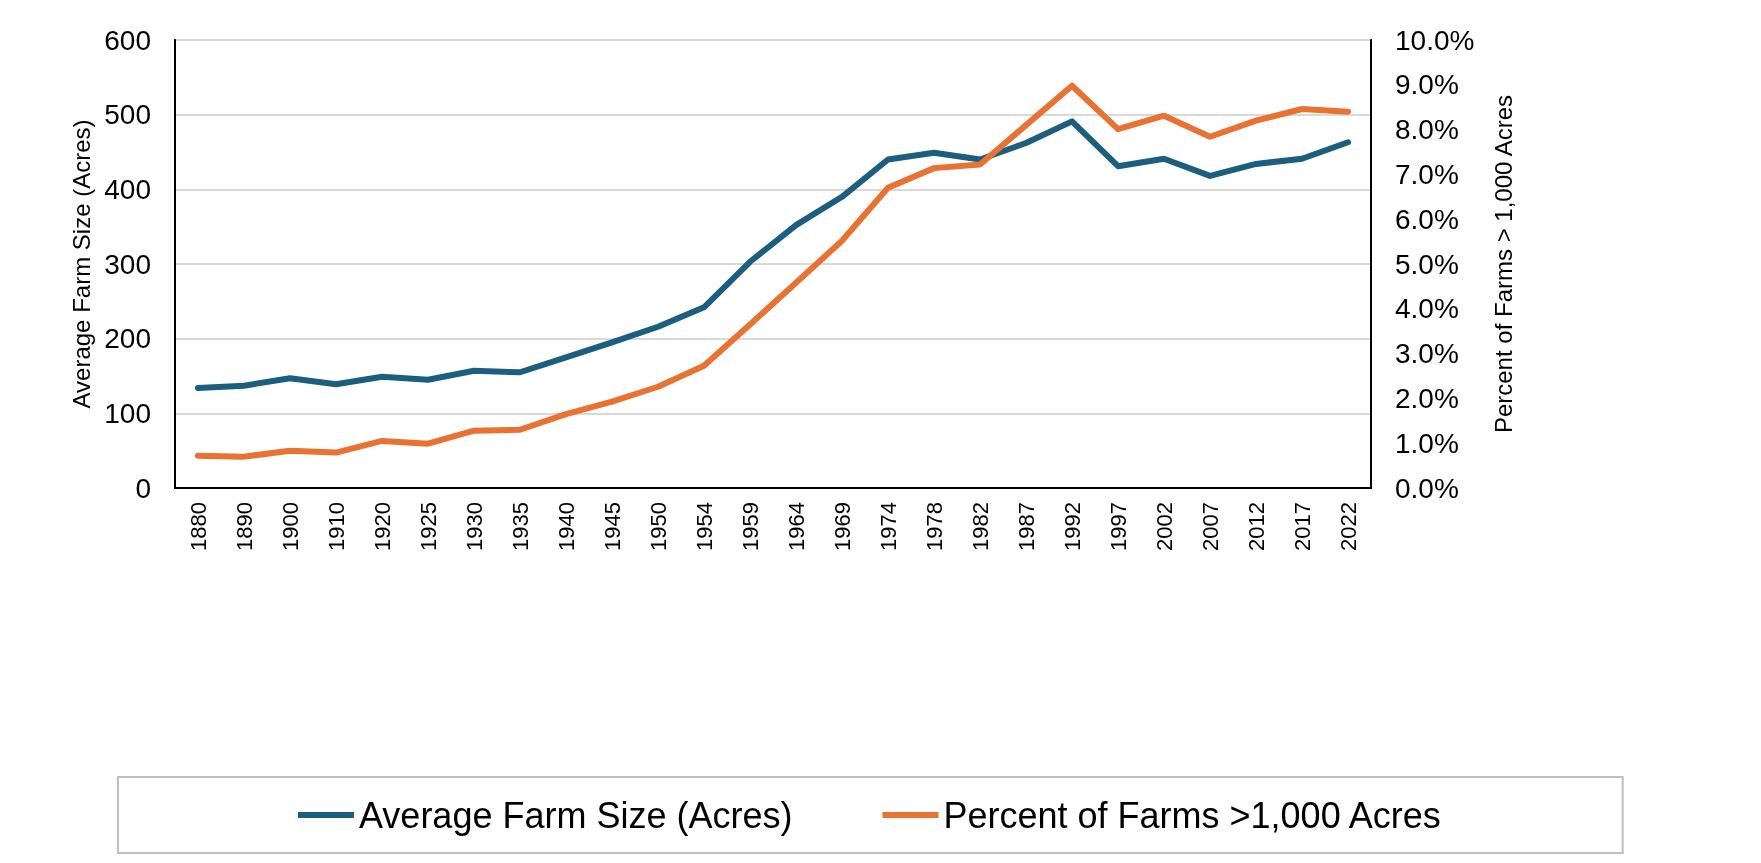 The height and width of the screenshot is (863, 1761). Describe the element at coordinates (520, 526) in the screenshot. I see `x-tick-label: 1935` at that location.